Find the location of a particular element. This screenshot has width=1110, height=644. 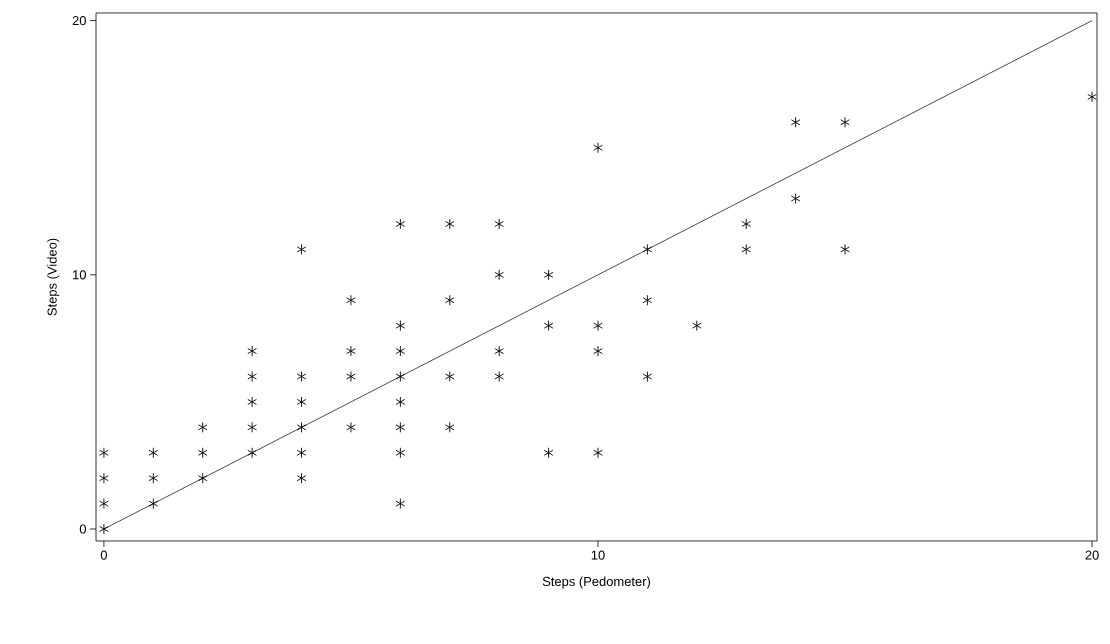

x-tick-label: 20 is located at coordinates (1092, 555).